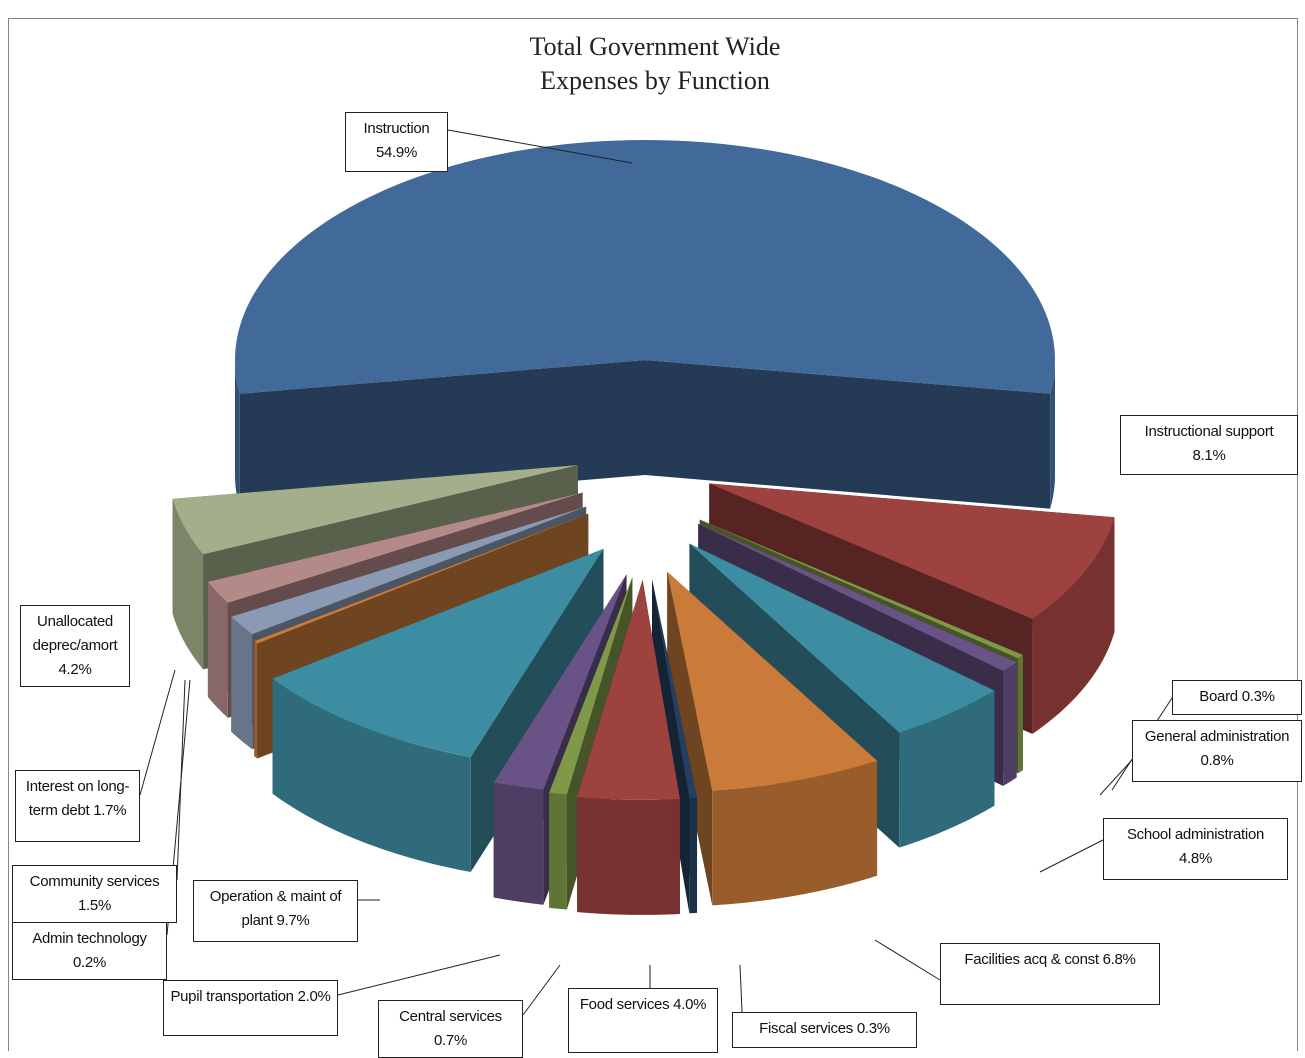  Describe the element at coordinates (450, 1016) in the screenshot. I see `label-name: Central services` at that location.